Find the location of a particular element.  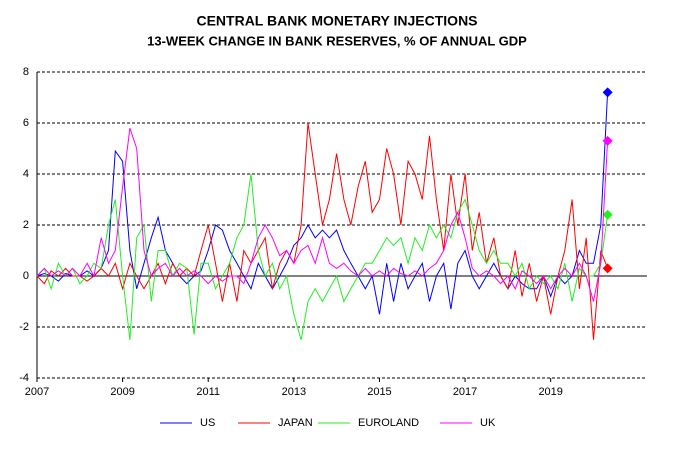

x-tick-label: 2009 is located at coordinates (122, 392).